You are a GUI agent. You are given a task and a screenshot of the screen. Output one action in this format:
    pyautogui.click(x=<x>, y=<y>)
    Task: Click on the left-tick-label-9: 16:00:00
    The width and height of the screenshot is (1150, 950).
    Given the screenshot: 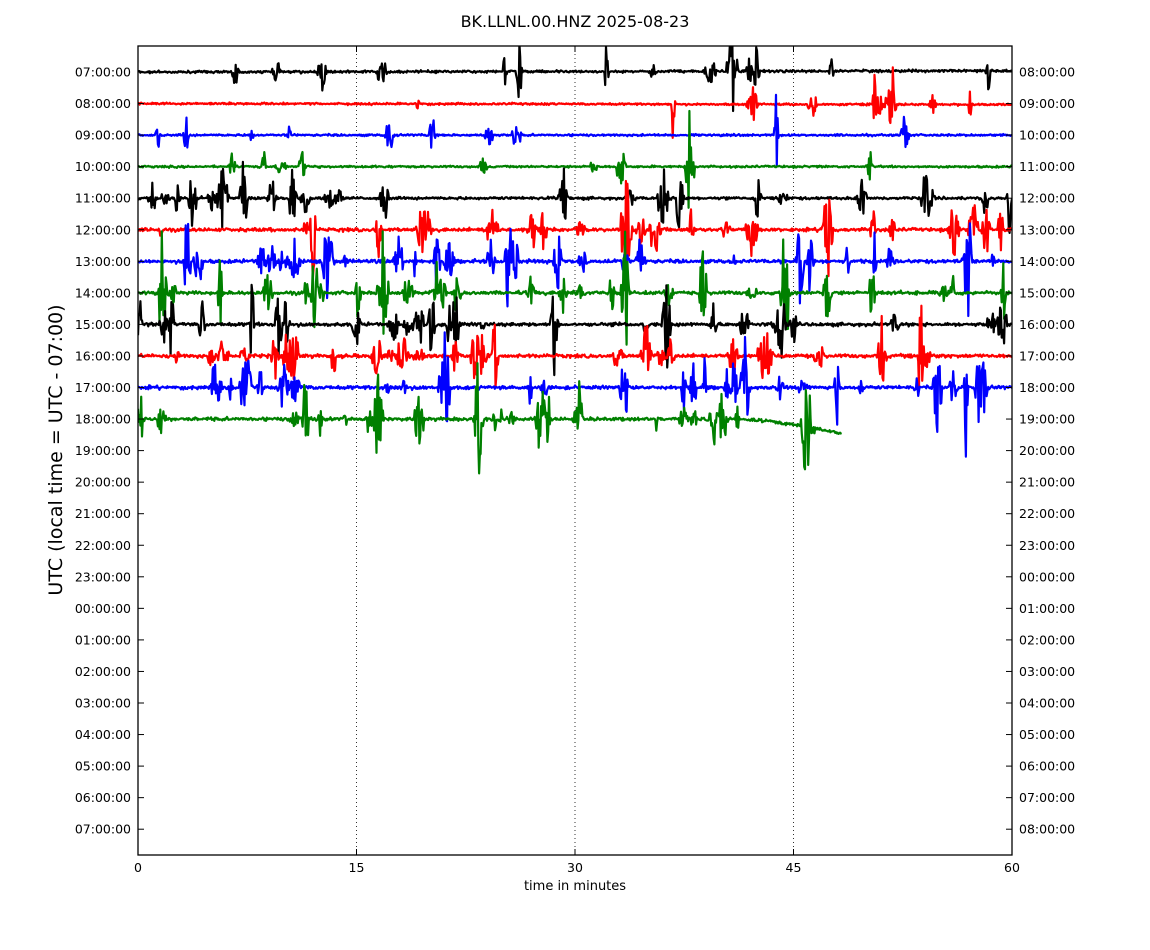 What is the action you would take?
    pyautogui.click(x=103, y=355)
    